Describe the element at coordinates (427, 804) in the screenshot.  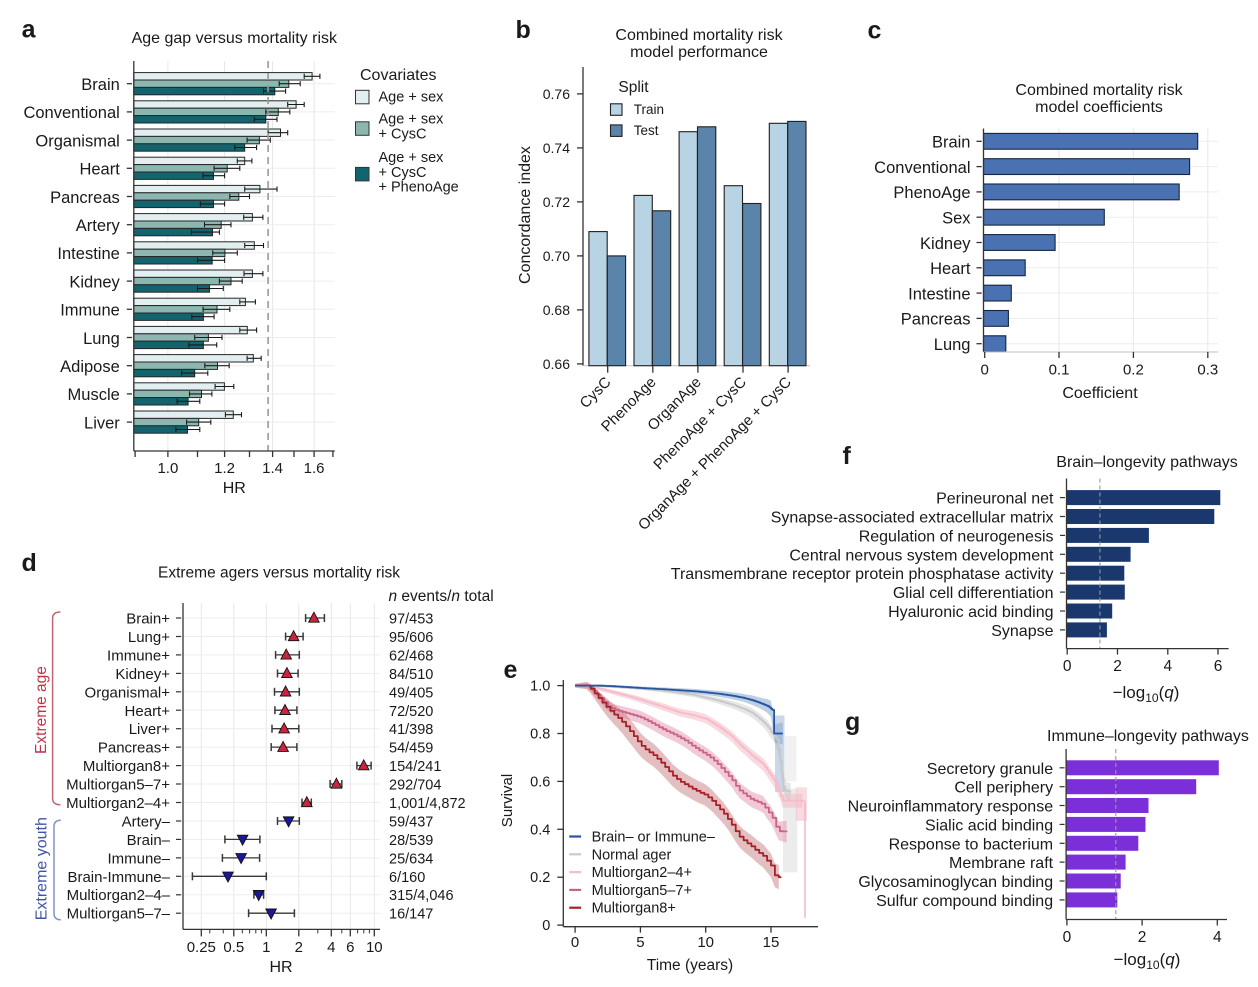
I see `svg-text: 1,001/4,872` at that location.